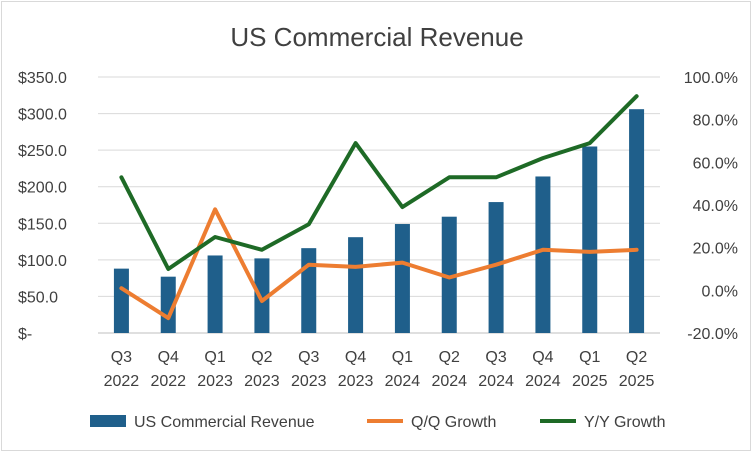  What do you see at coordinates (25, 334) in the screenshot?
I see `left-tick-label: $-` at bounding box center [25, 334].